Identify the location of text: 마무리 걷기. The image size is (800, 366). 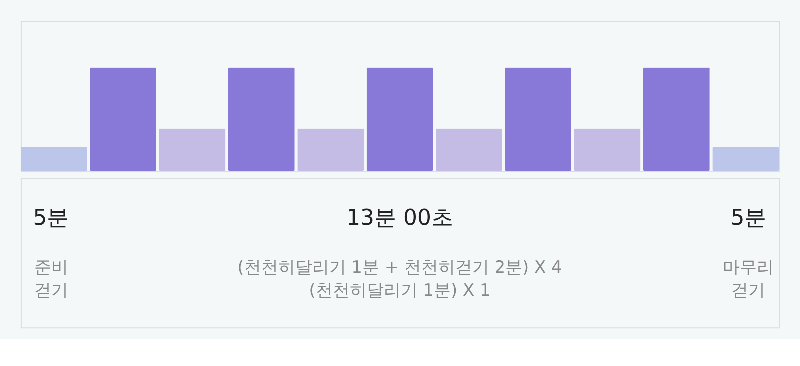
(748, 278).